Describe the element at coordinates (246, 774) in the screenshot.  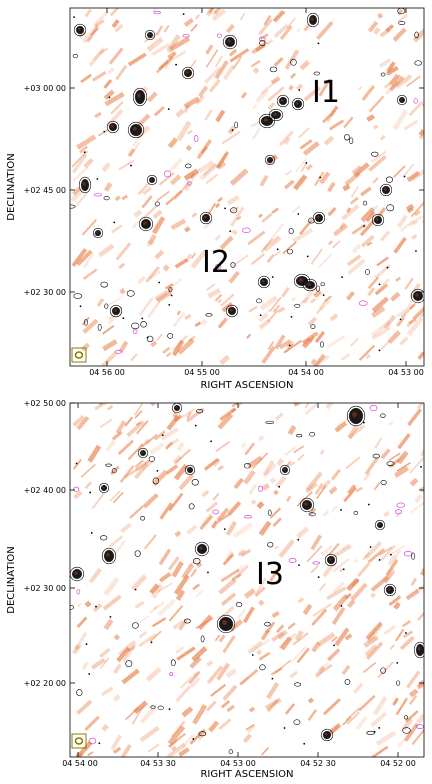
I see `bottom-x-axis-title: RIGHT ASCENSION` at that location.